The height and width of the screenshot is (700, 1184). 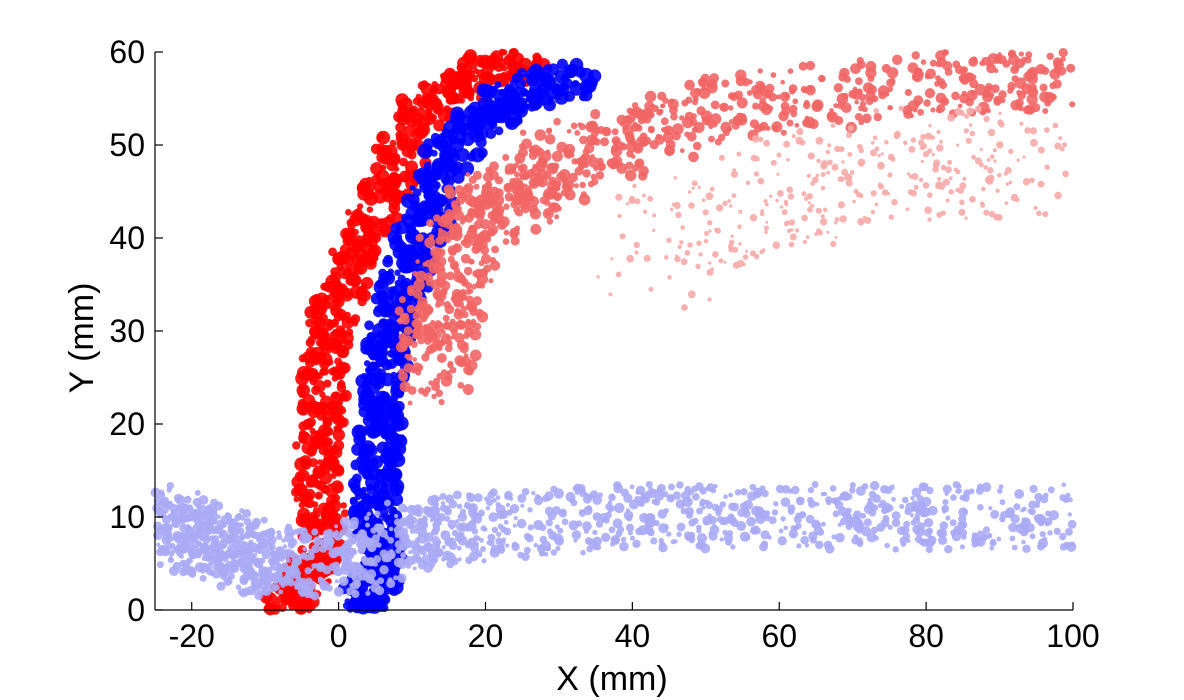 I want to click on y-tick-label: 40, so click(x=127, y=238).